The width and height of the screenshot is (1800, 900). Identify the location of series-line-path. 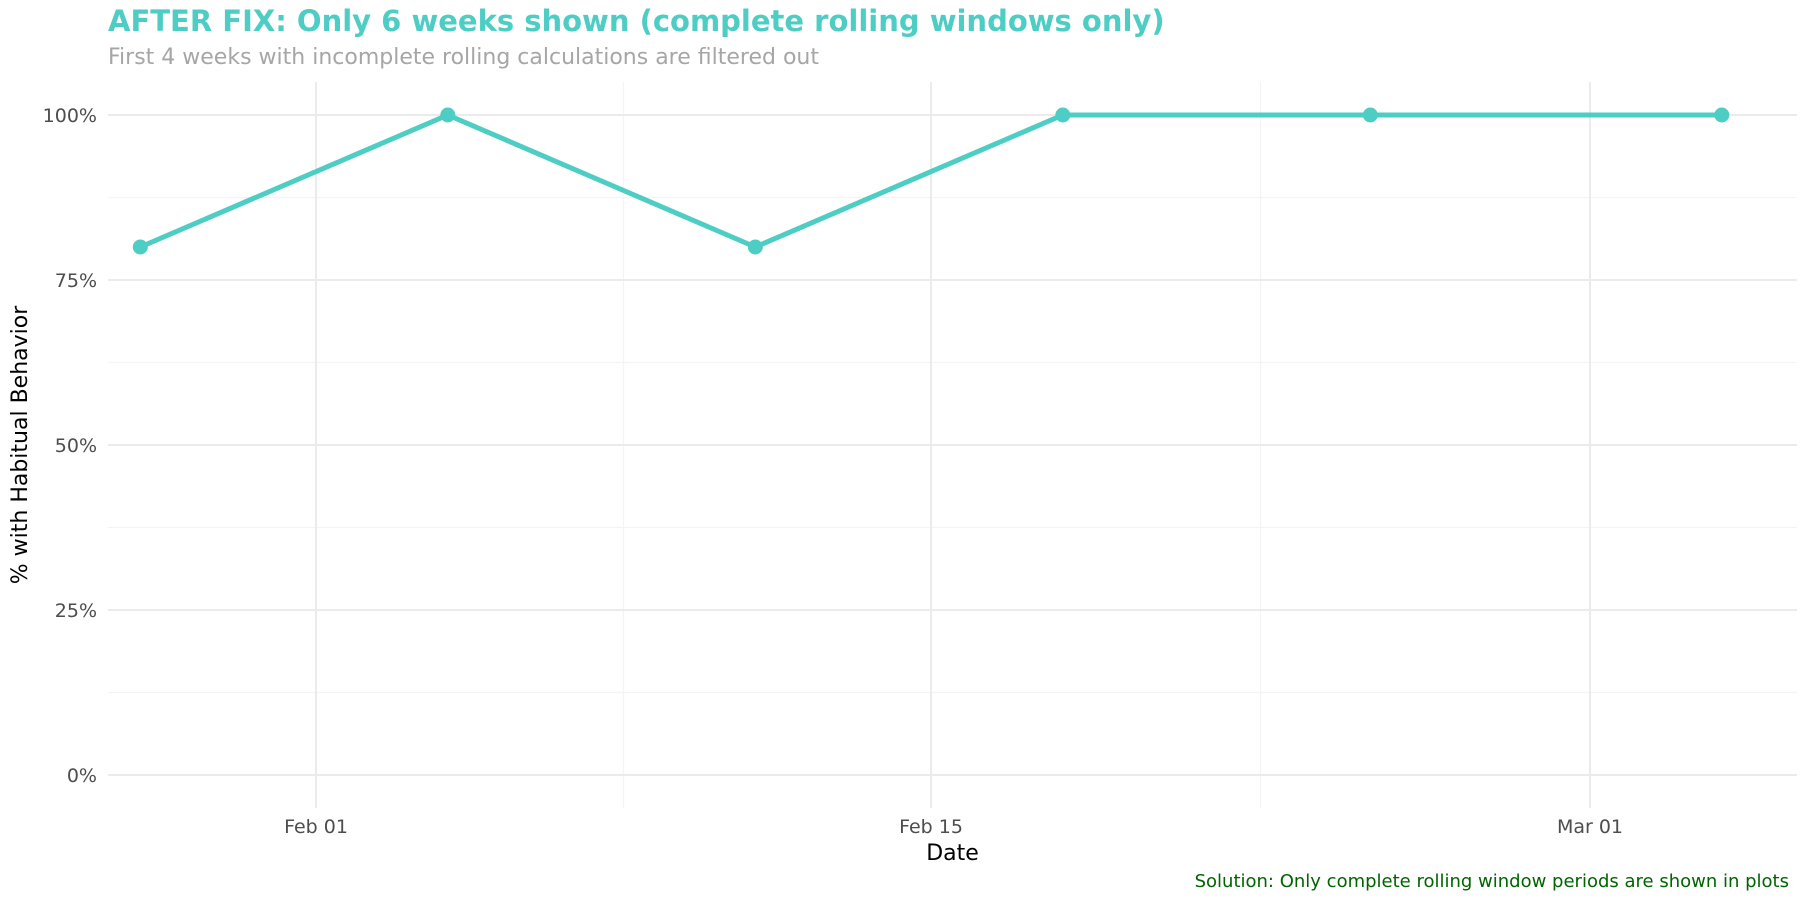
(931, 181).